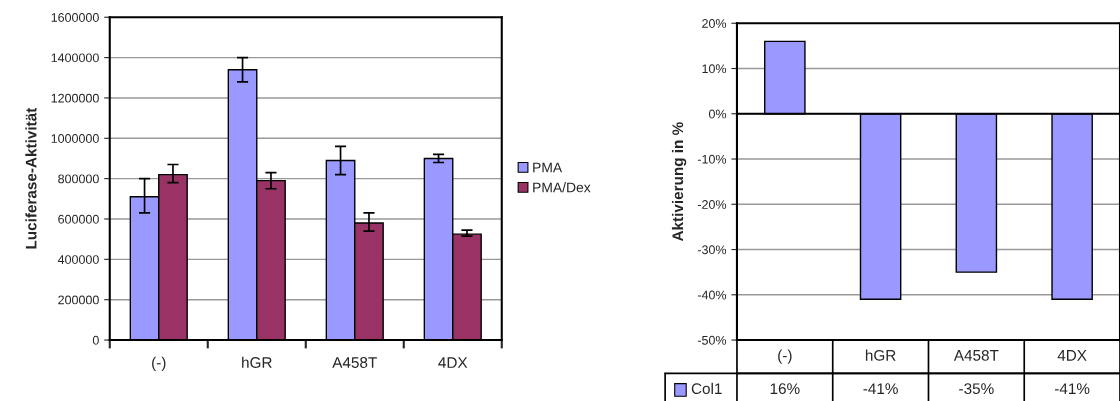  Describe the element at coordinates (679, 182) in the screenshot. I see `y-axis-title: Aktivierung in %` at that location.